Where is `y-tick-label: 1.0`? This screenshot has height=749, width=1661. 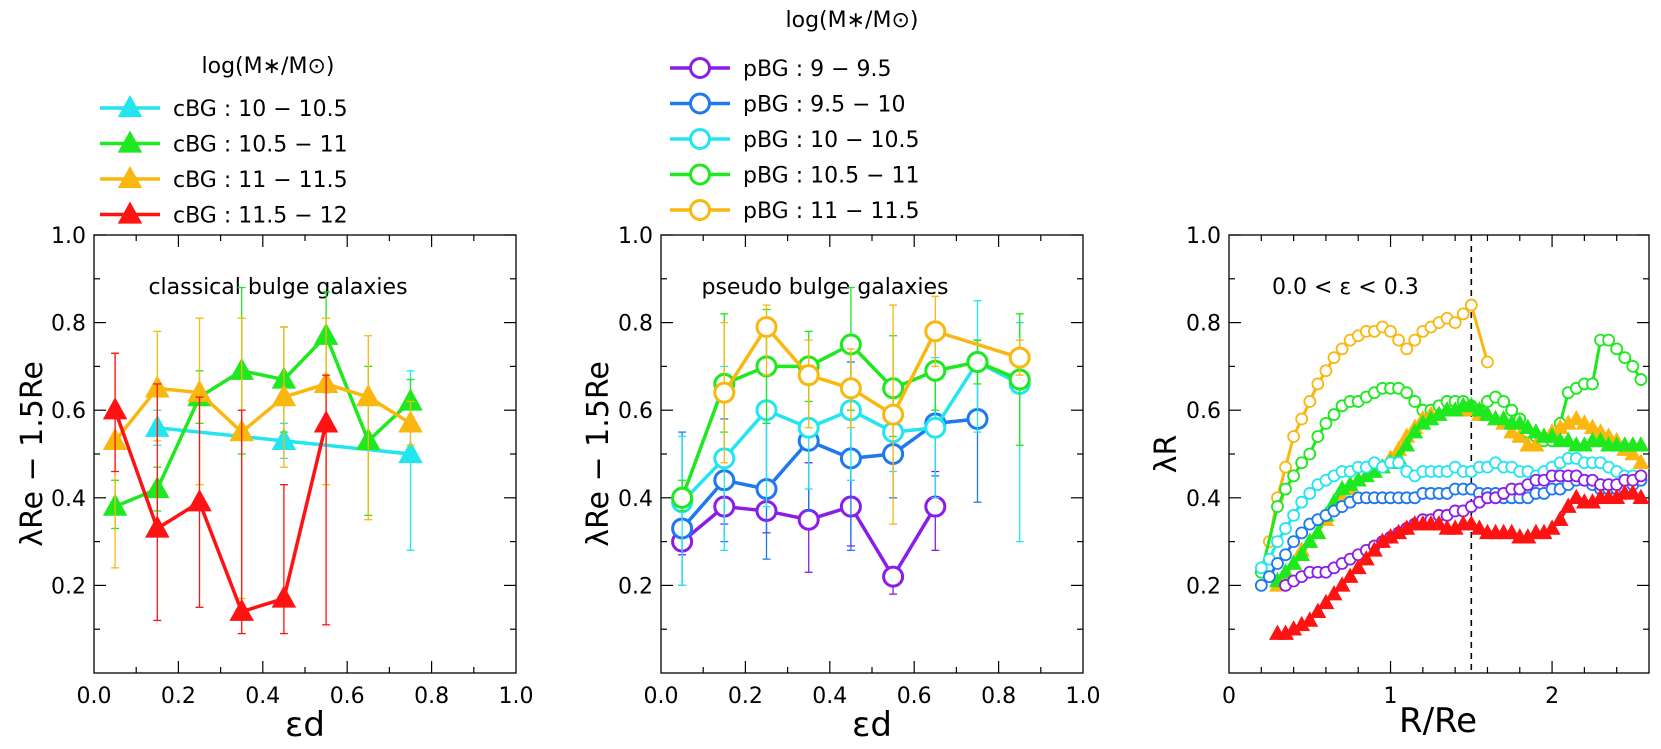 y-tick-label: 1.0 is located at coordinates (1203, 236).